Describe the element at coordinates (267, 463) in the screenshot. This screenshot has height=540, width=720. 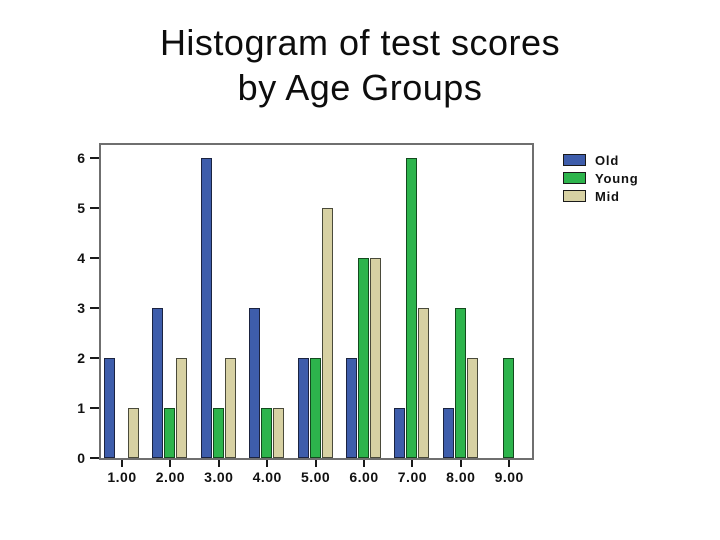
I see `x-axis-tick-4.00` at that location.